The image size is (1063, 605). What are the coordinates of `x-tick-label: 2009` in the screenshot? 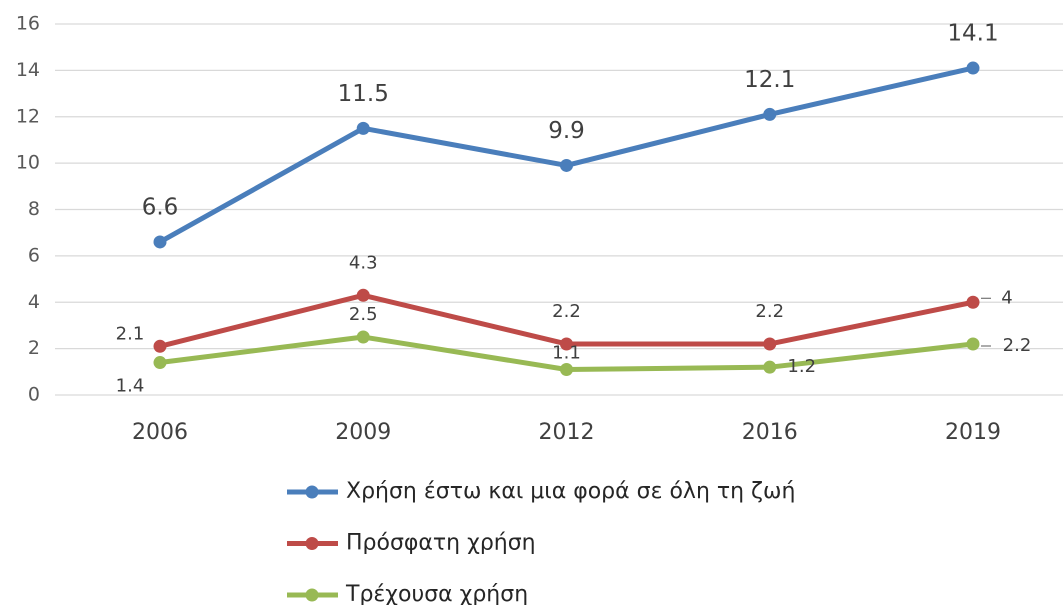 It's located at (363, 432).